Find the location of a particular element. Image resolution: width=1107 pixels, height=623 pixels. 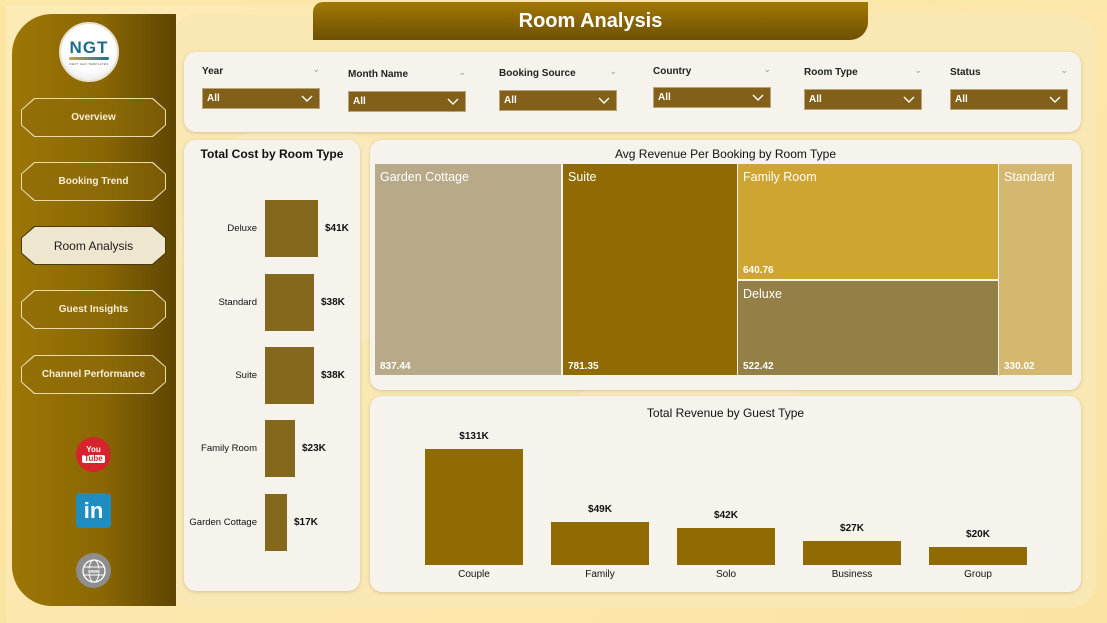

page-title-bar: Room Analysis is located at coordinates (590, 21).